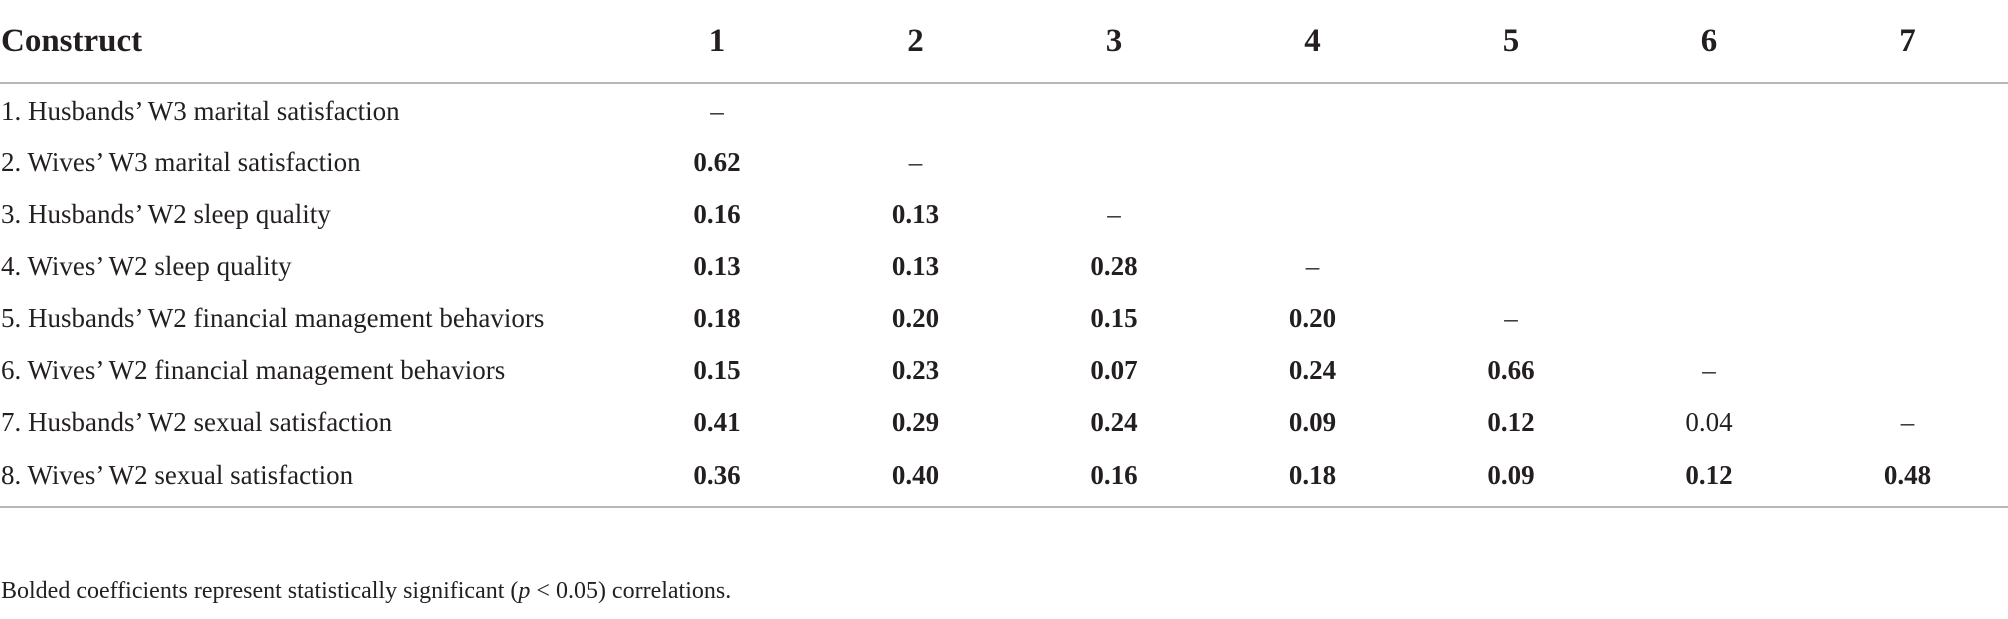  I want to click on table-row: 2. Wives’ W3 marital satisfaction 0.62 –, so click(1004, 162).